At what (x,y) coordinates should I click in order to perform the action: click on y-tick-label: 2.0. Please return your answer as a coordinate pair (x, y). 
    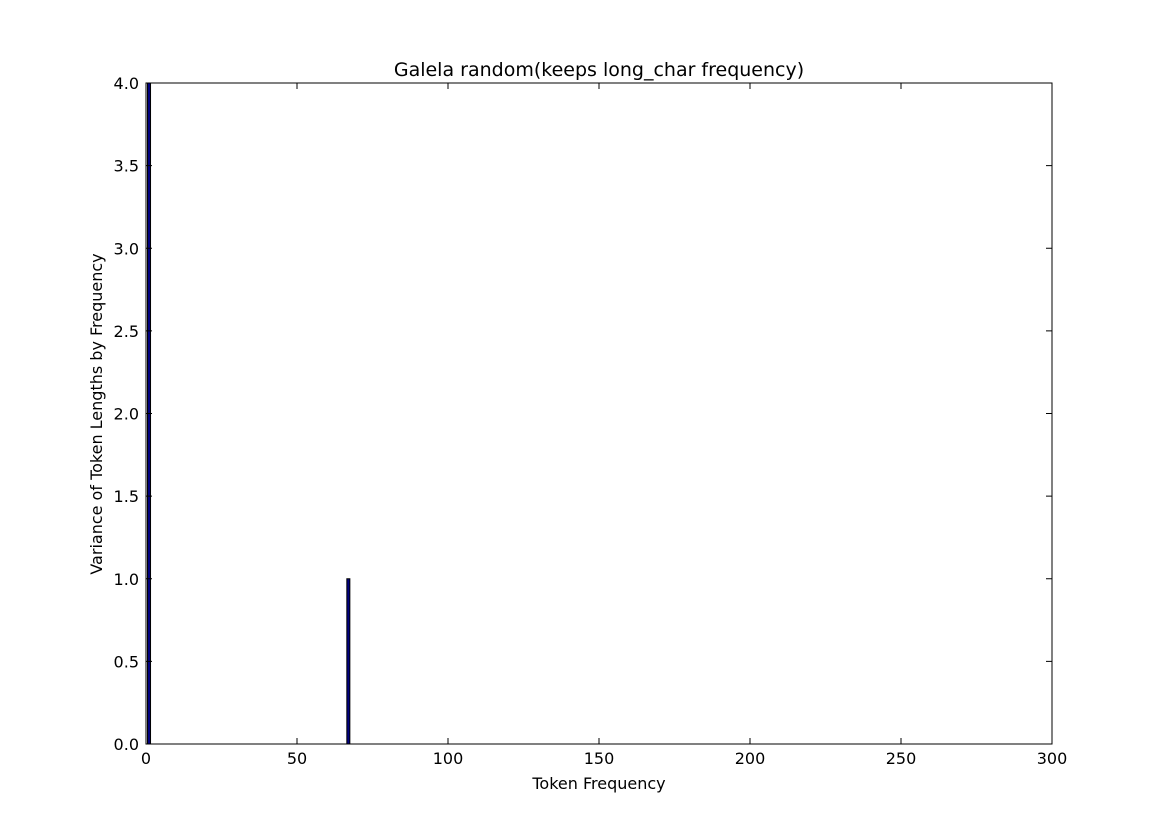
    Looking at the image, I should click on (126, 414).